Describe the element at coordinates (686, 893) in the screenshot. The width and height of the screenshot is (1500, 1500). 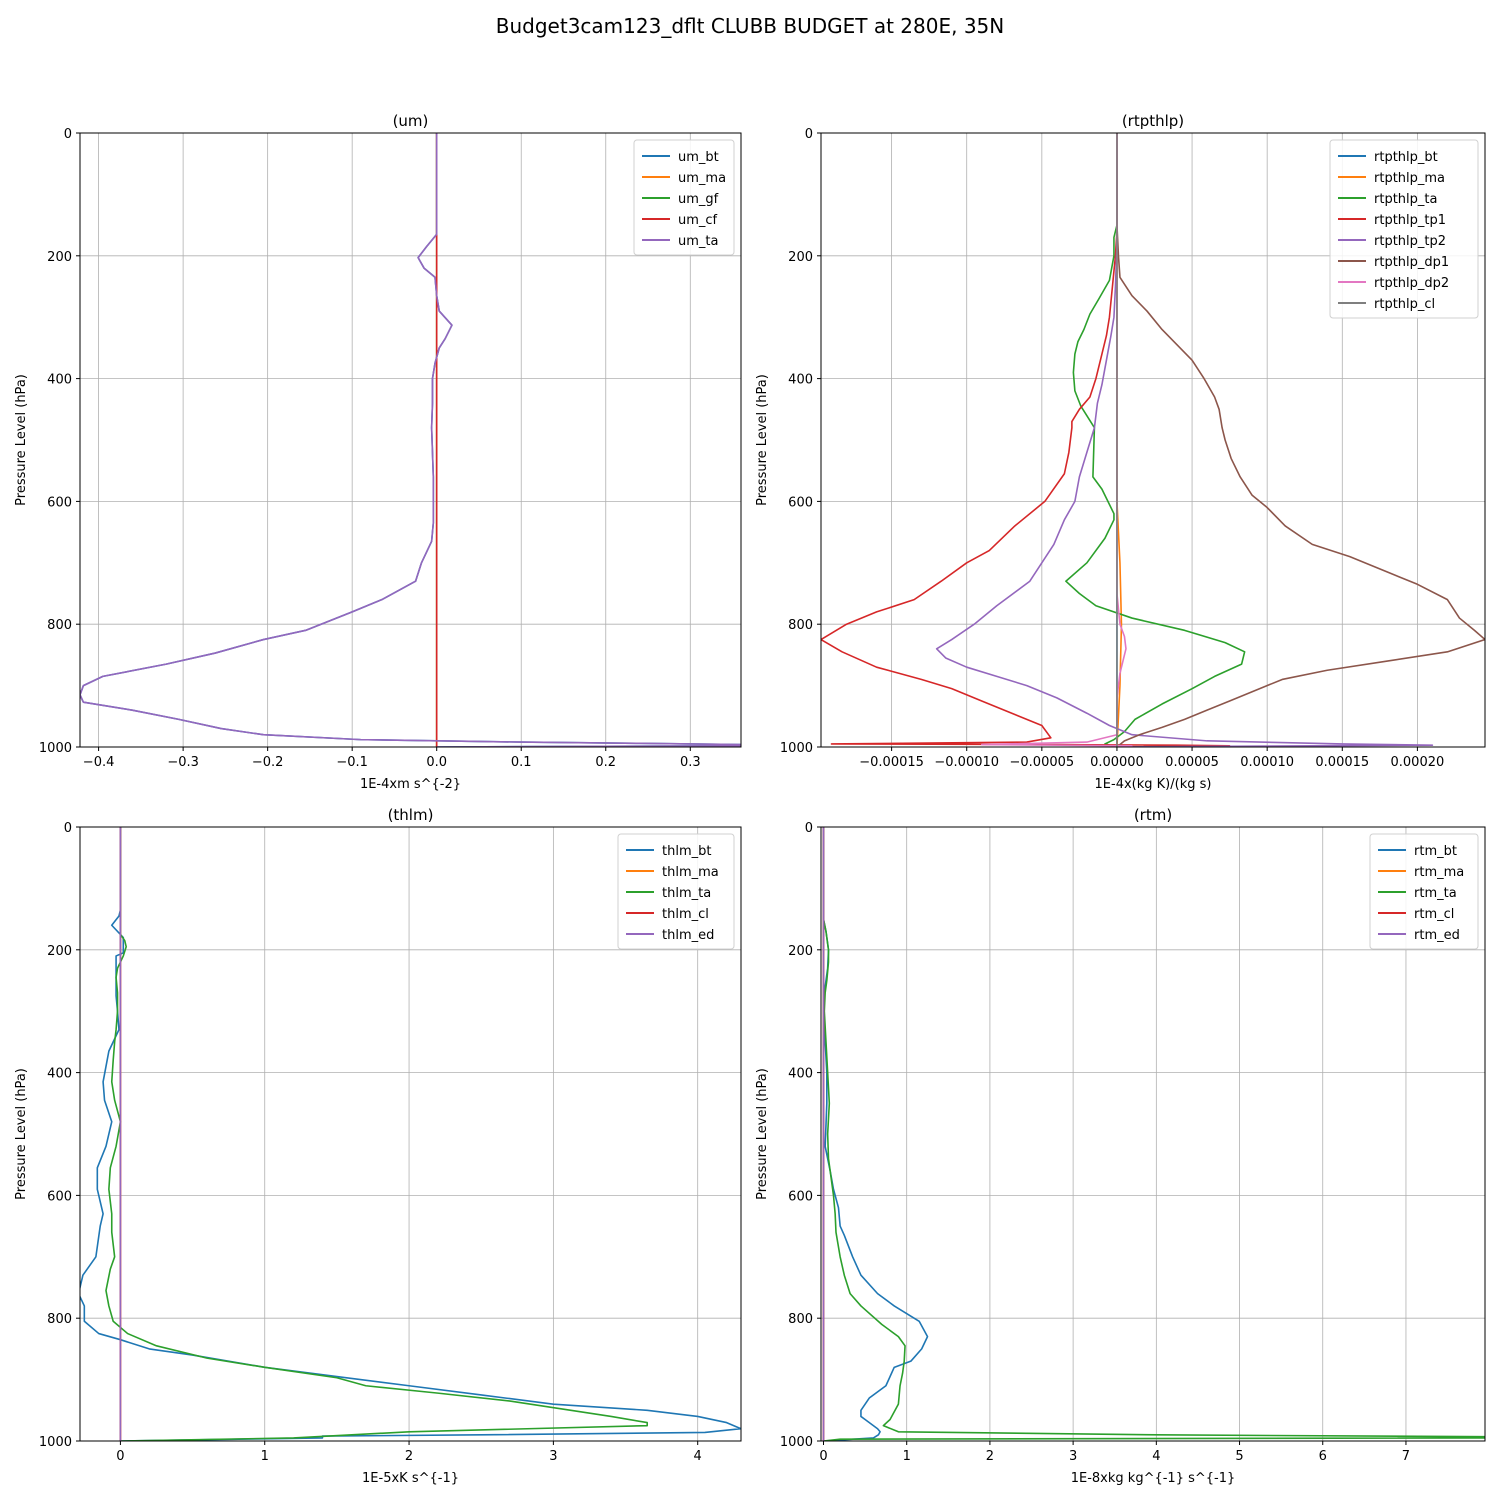
I see `legend-label: thlm_ta` at that location.